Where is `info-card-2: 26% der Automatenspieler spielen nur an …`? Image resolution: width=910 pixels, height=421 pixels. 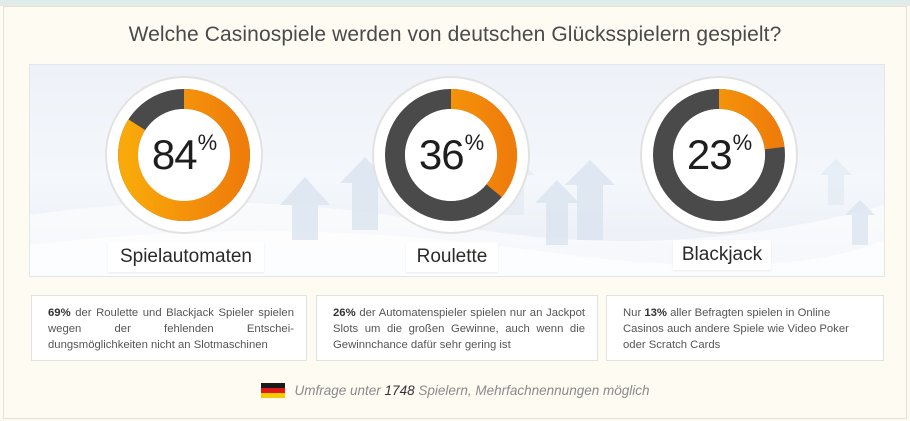
info-card-2: 26% der Automatenspieler spielen nur an … is located at coordinates (457, 328).